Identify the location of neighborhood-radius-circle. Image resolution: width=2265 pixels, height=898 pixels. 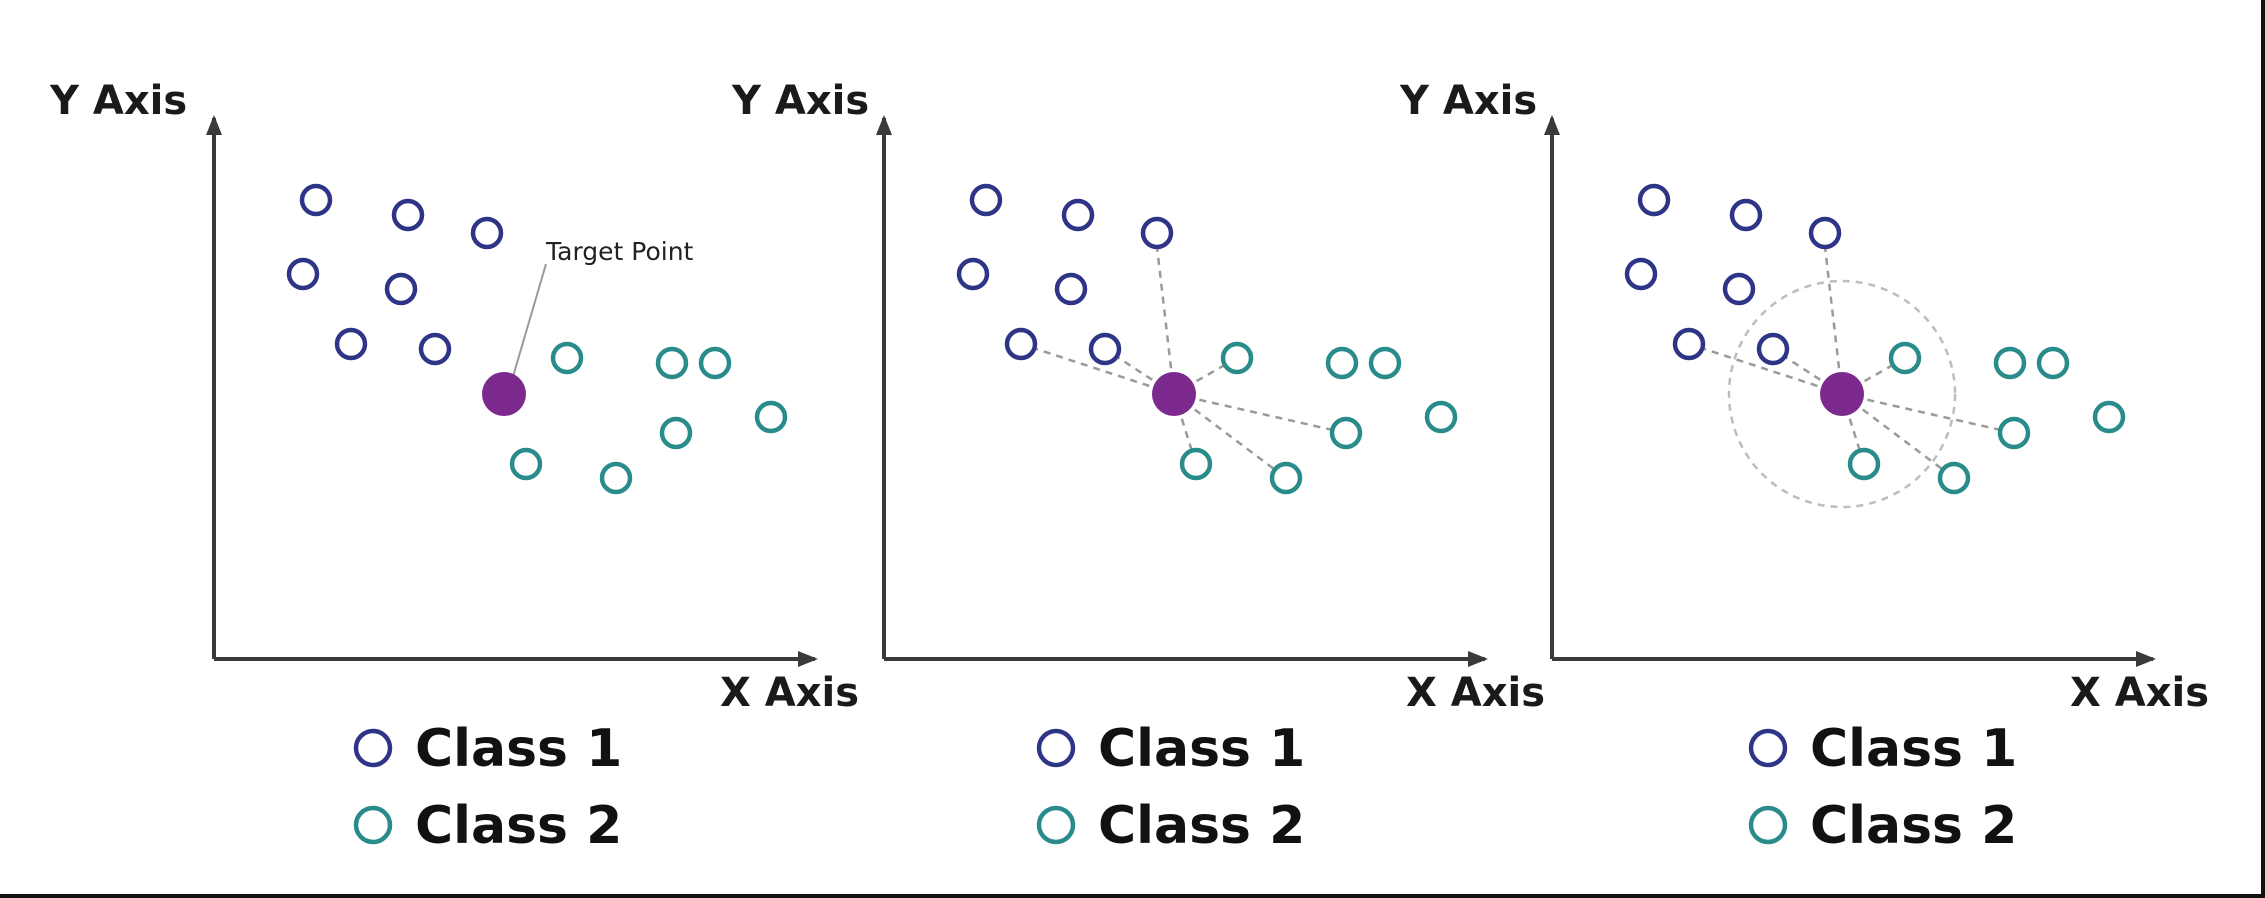
(1842, 394).